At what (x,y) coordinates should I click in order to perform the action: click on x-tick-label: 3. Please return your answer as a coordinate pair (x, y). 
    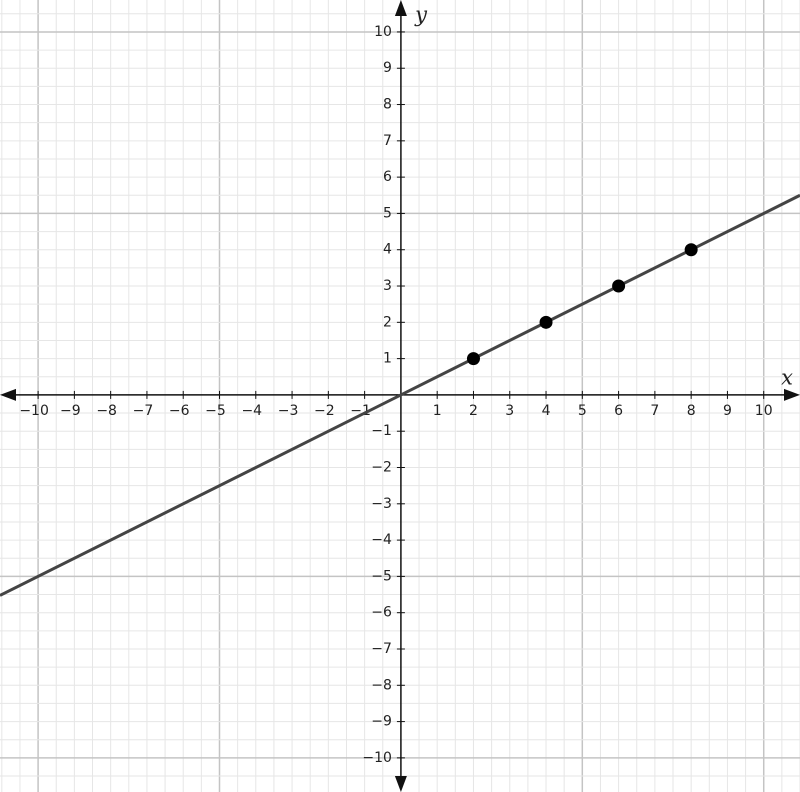
    Looking at the image, I should click on (509, 411).